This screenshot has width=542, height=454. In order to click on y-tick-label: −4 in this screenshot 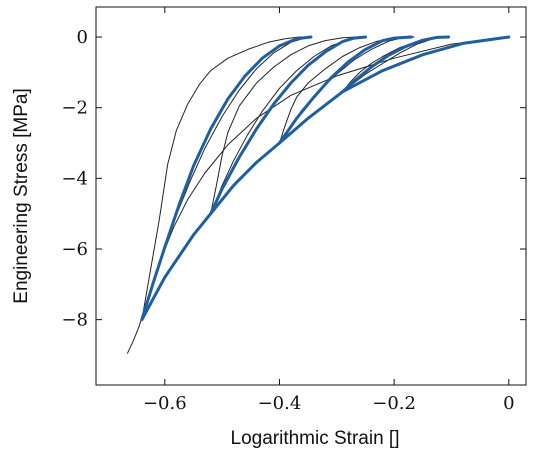, I will do `click(74, 178)`.